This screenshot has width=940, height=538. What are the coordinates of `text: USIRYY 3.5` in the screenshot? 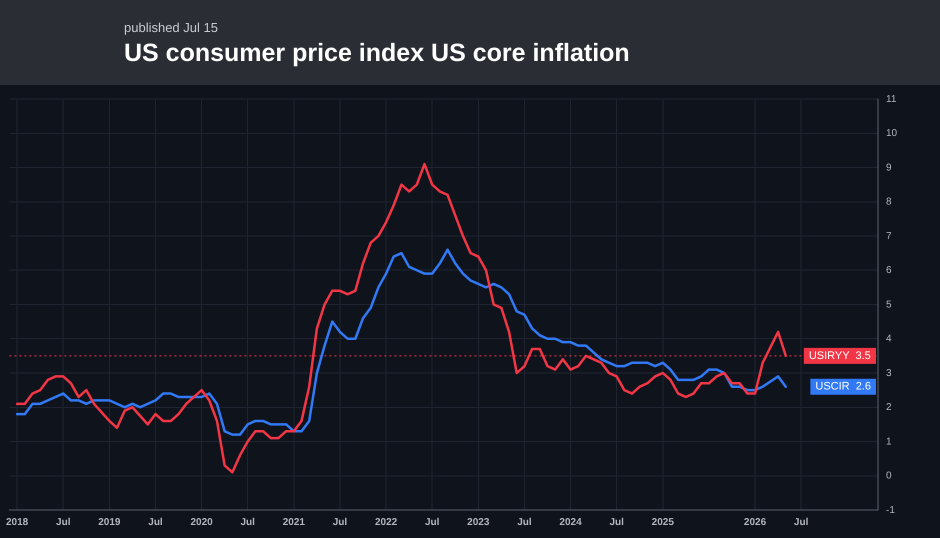 It's located at (839, 356).